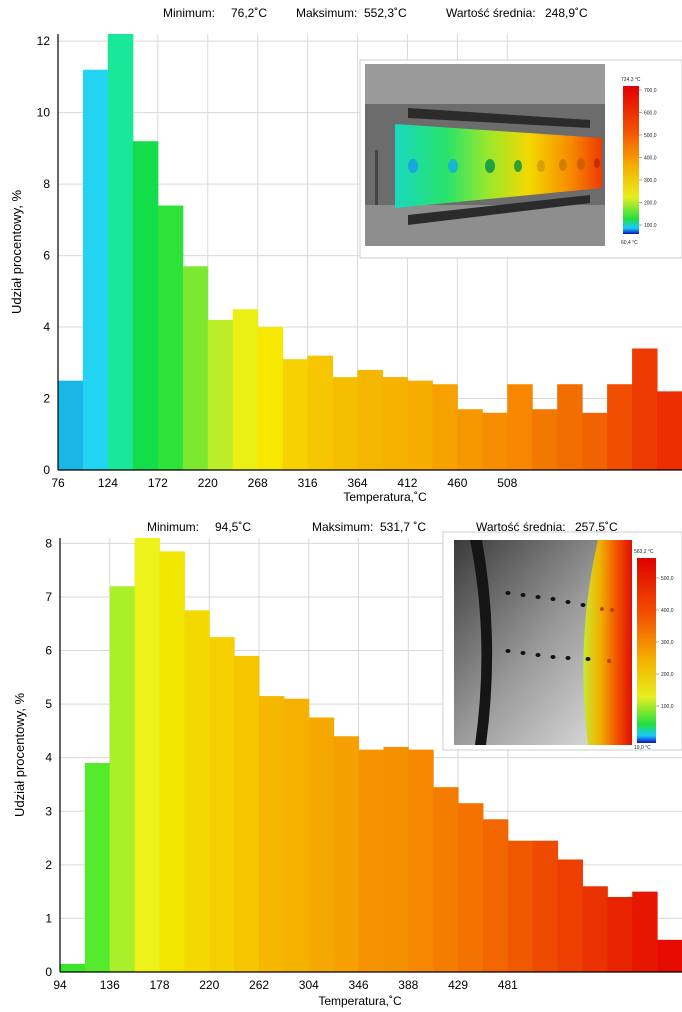  Describe the element at coordinates (308, 483) in the screenshot. I see `x-tick-label: 316` at that location.